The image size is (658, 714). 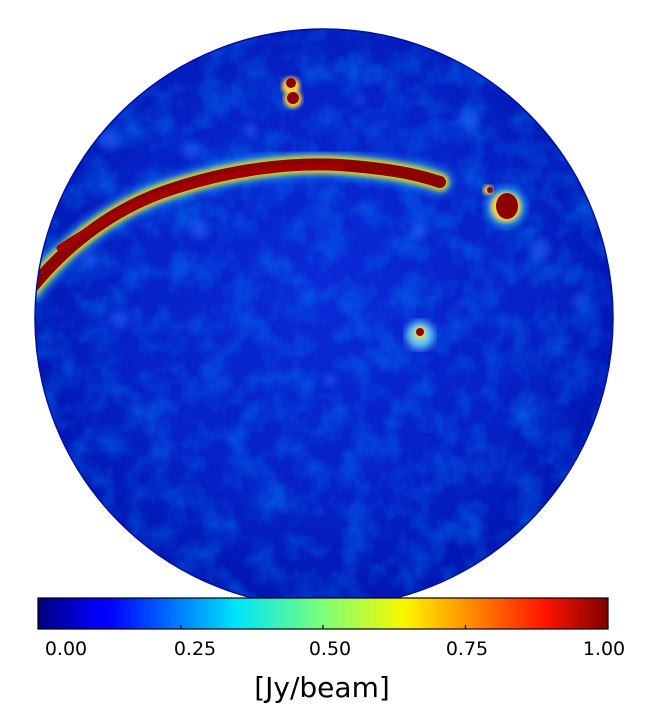 What do you see at coordinates (604, 649) in the screenshot?
I see `colorbar-tick-label: 1.00` at bounding box center [604, 649].